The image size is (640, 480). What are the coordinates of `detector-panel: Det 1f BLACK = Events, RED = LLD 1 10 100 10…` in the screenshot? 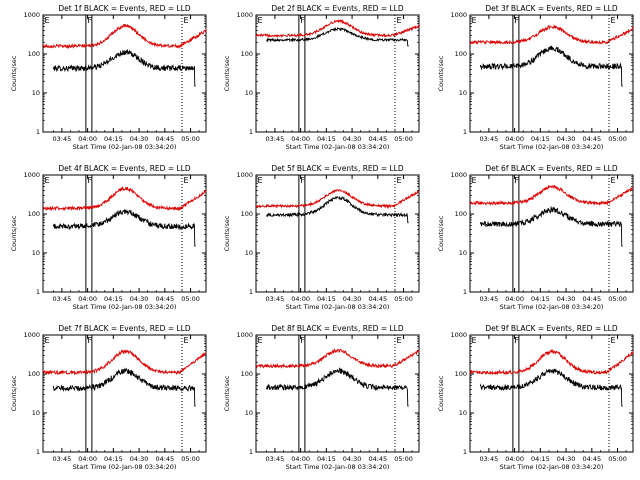 It's located at (108, 77).